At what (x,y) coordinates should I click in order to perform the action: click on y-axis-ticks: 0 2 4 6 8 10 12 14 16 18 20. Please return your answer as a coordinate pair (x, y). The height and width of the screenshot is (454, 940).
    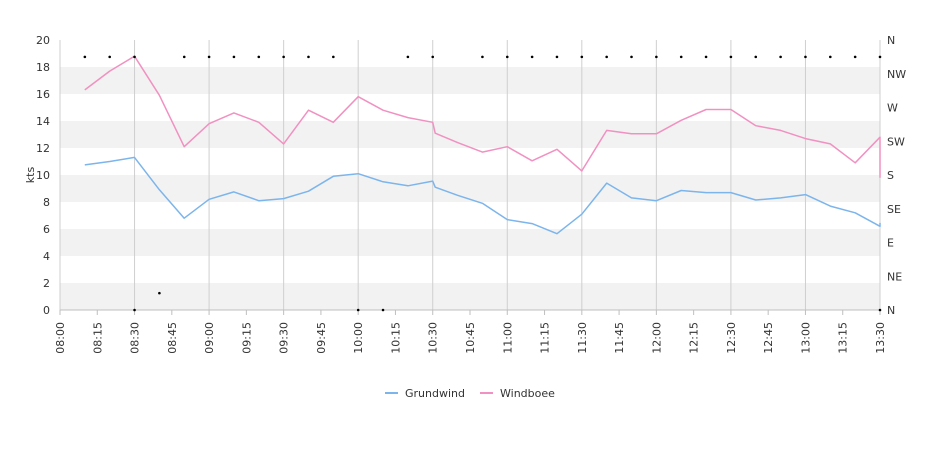
    Looking at the image, I should click on (43, 175).